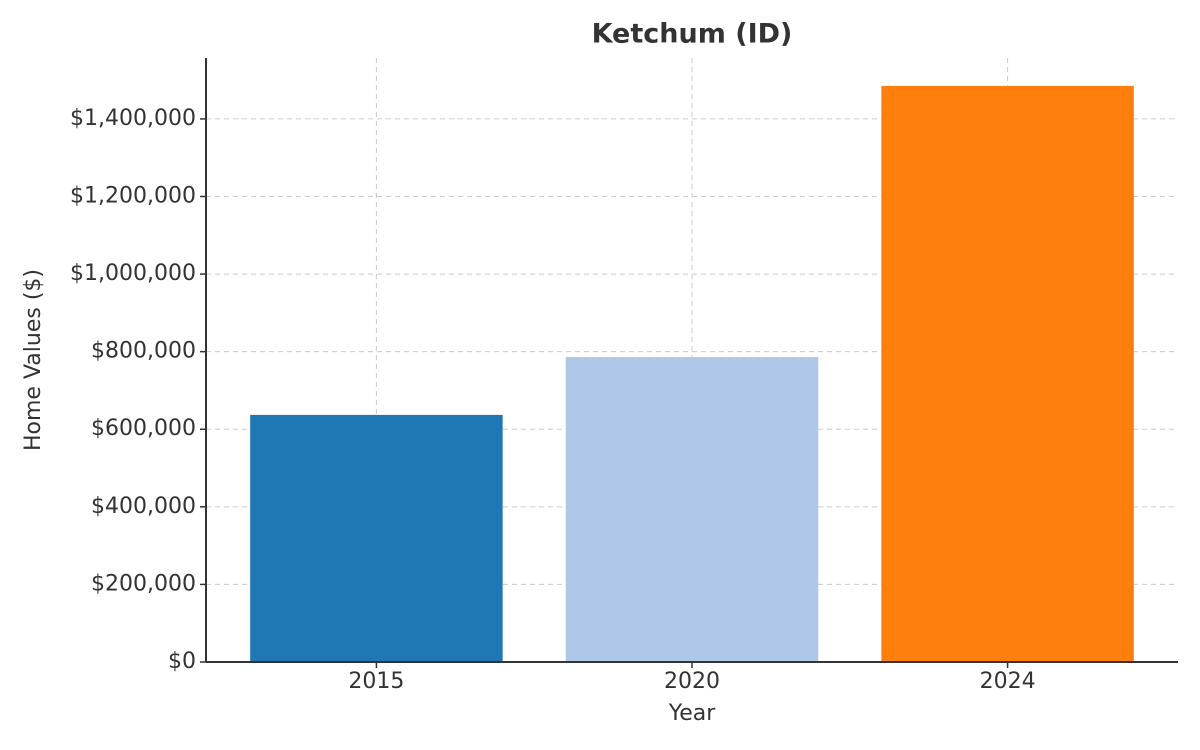  What do you see at coordinates (692, 713) in the screenshot?
I see `x-axis-label: Year` at bounding box center [692, 713].